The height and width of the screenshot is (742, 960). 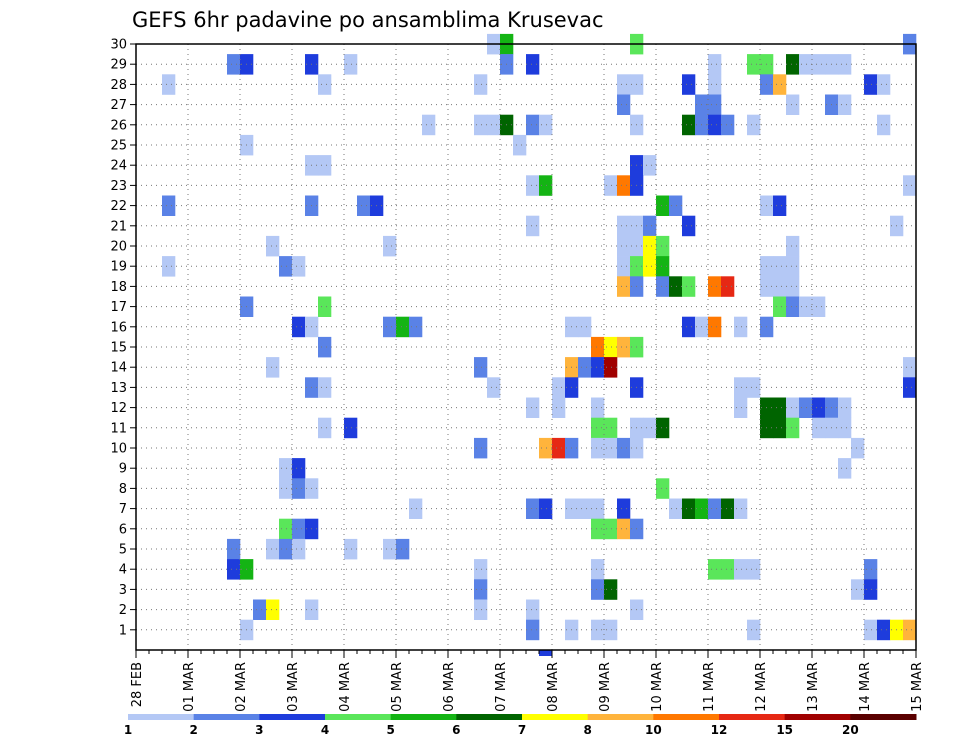 I want to click on y-tick-label: 7, so click(x=123, y=509).